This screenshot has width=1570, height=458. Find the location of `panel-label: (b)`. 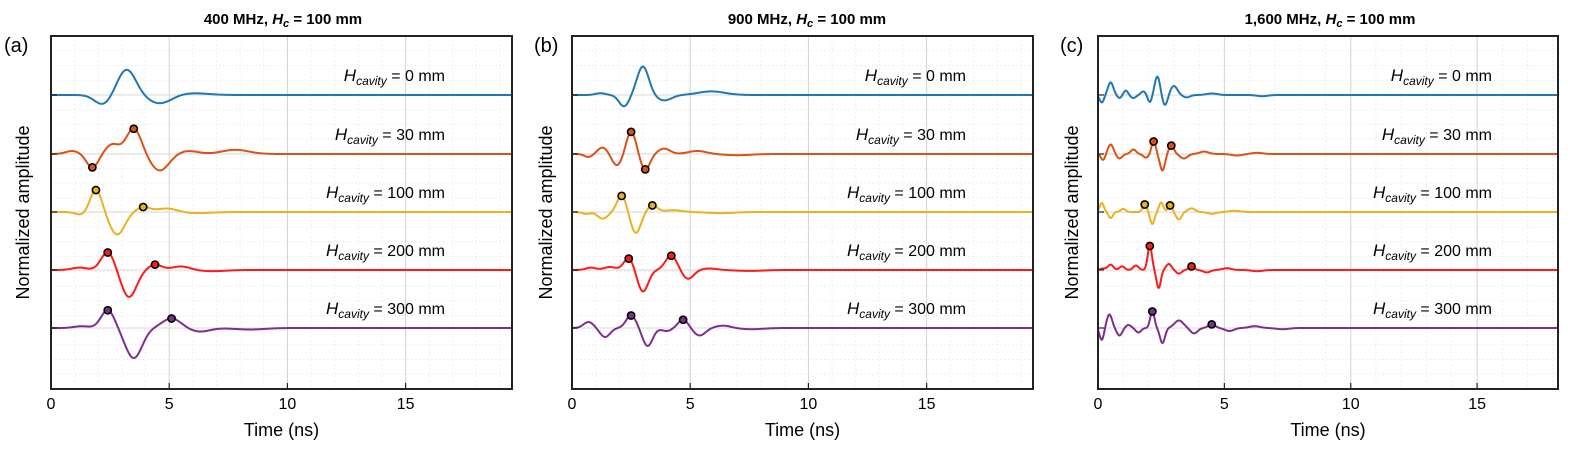

panel-label: (b) is located at coordinates (546, 46).